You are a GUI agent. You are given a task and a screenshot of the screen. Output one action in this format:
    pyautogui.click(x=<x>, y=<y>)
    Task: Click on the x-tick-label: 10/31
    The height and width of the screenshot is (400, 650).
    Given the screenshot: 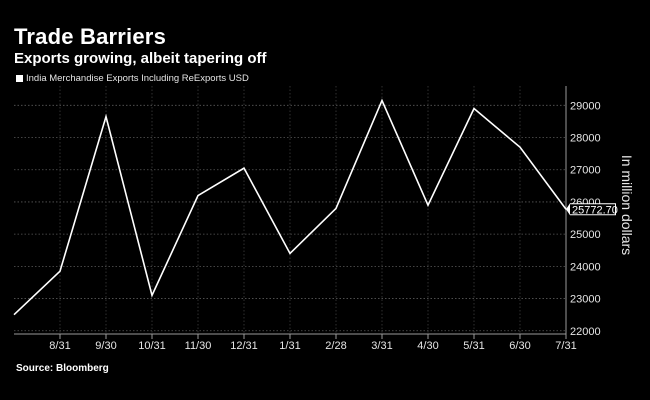 What is the action you would take?
    pyautogui.click(x=152, y=346)
    